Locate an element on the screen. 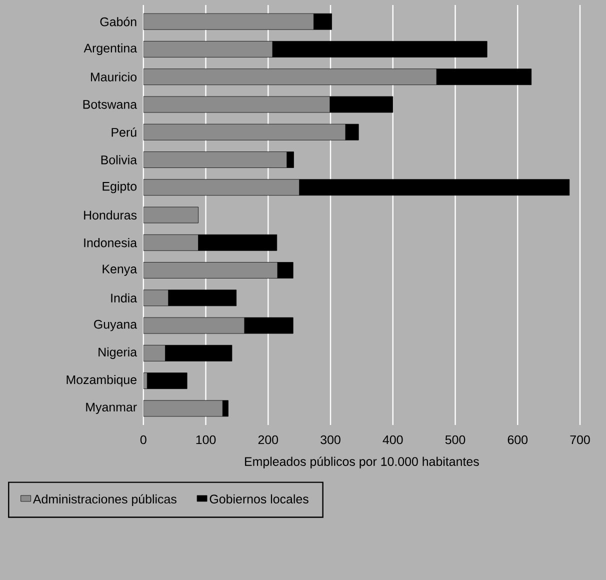  x-tick-label: 200 is located at coordinates (268, 439).